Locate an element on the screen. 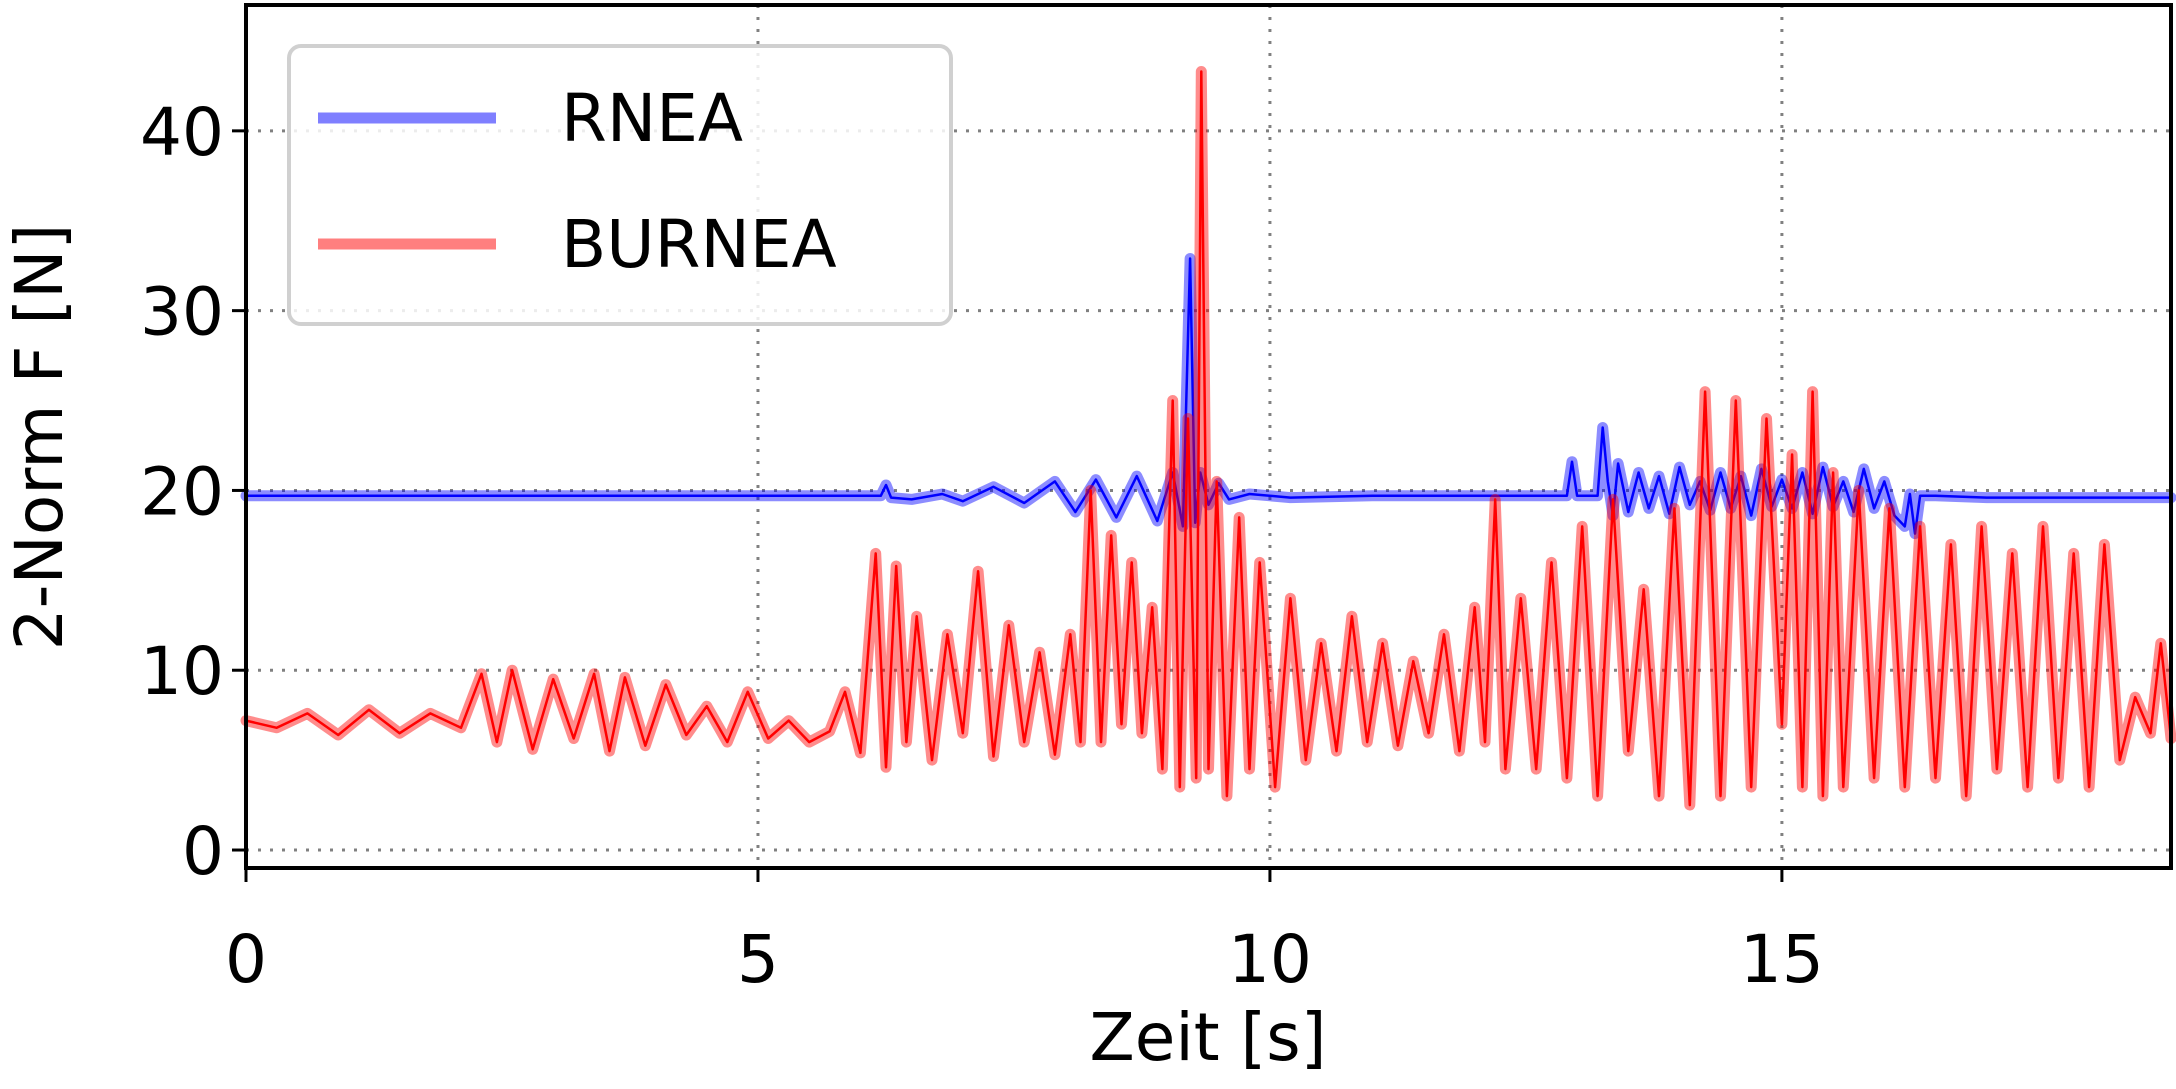 Image resolution: width=2176 pixels, height=1089 pixels. y-tick-label: 10 is located at coordinates (182, 671).